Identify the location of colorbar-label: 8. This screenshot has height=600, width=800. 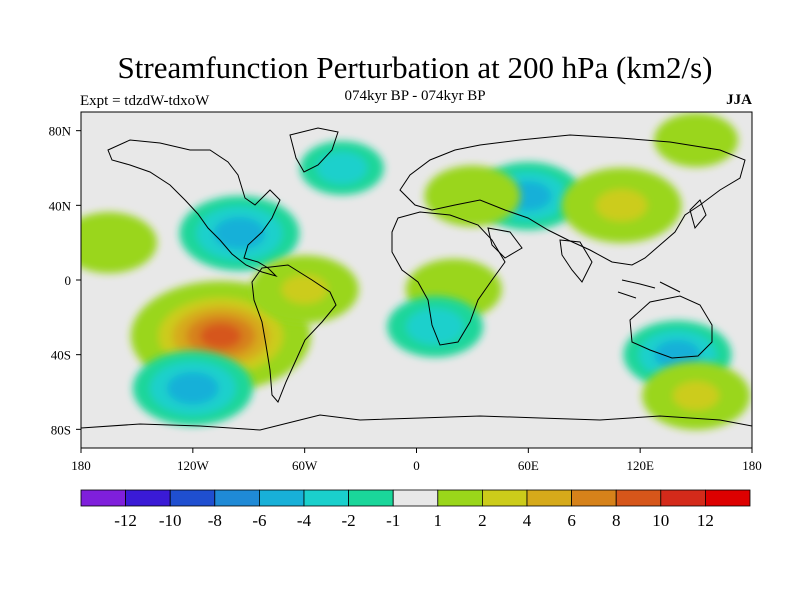
(616, 520).